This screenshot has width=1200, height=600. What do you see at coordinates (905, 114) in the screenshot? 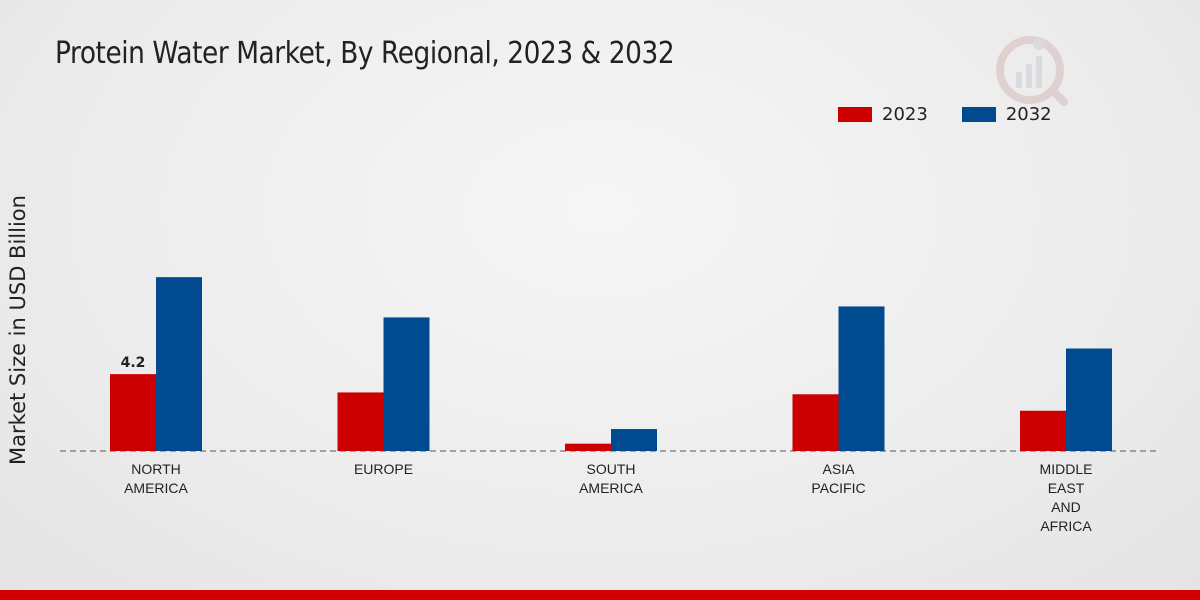
I see `legend-label-2023: 2023` at bounding box center [905, 114].